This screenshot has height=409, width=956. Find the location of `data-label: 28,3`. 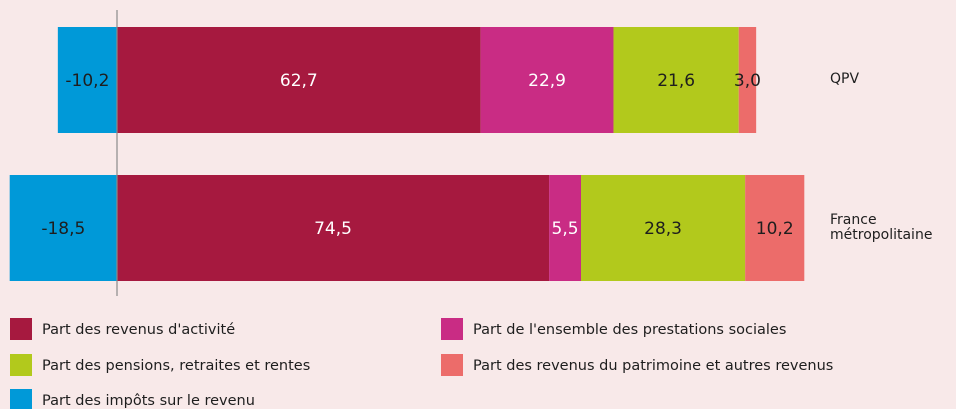

data-label: 28,3 is located at coordinates (663, 229).